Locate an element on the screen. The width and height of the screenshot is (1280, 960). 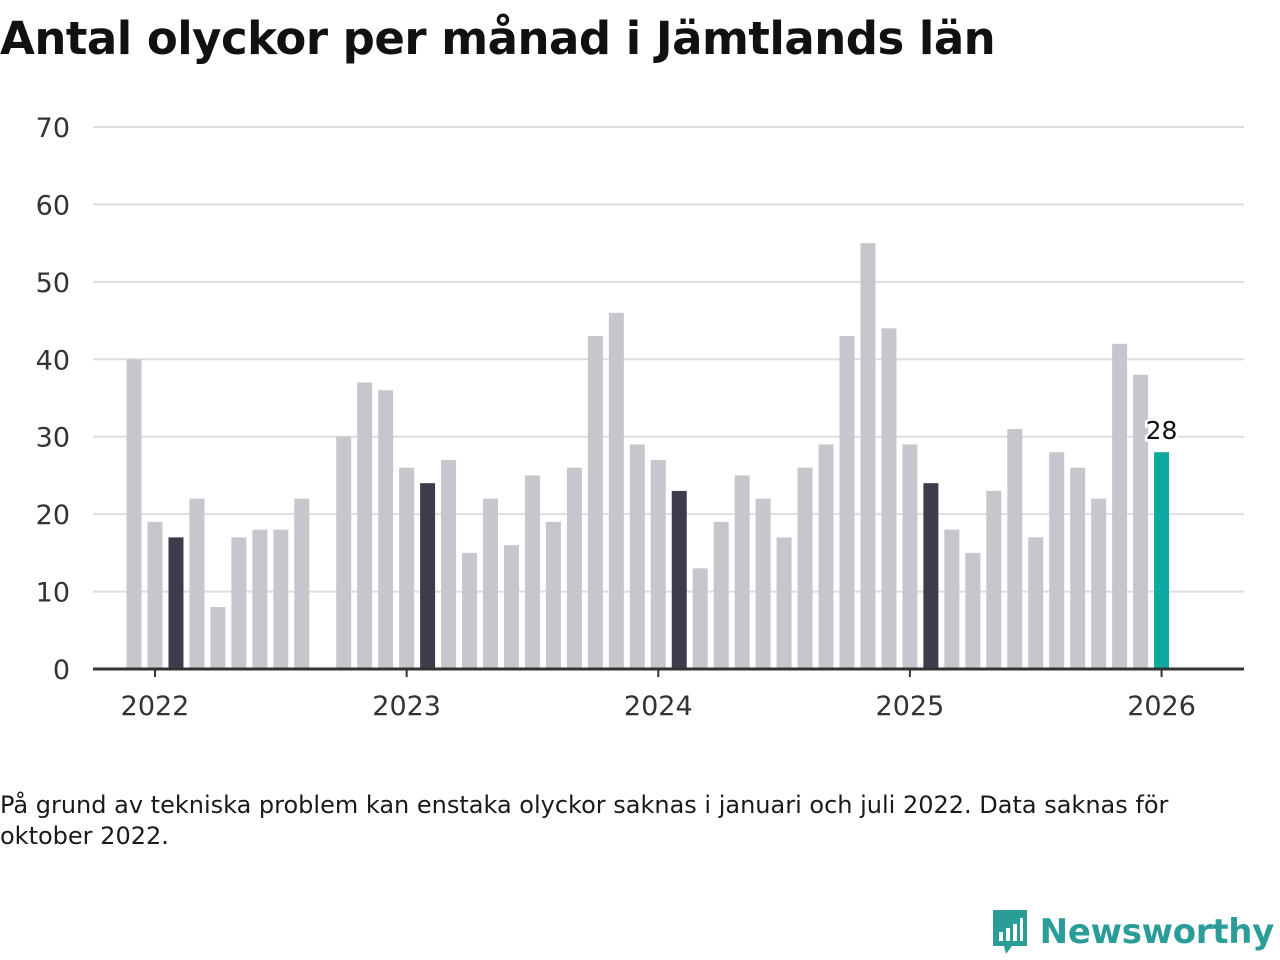
y-tick-label: 0 is located at coordinates (61, 670).